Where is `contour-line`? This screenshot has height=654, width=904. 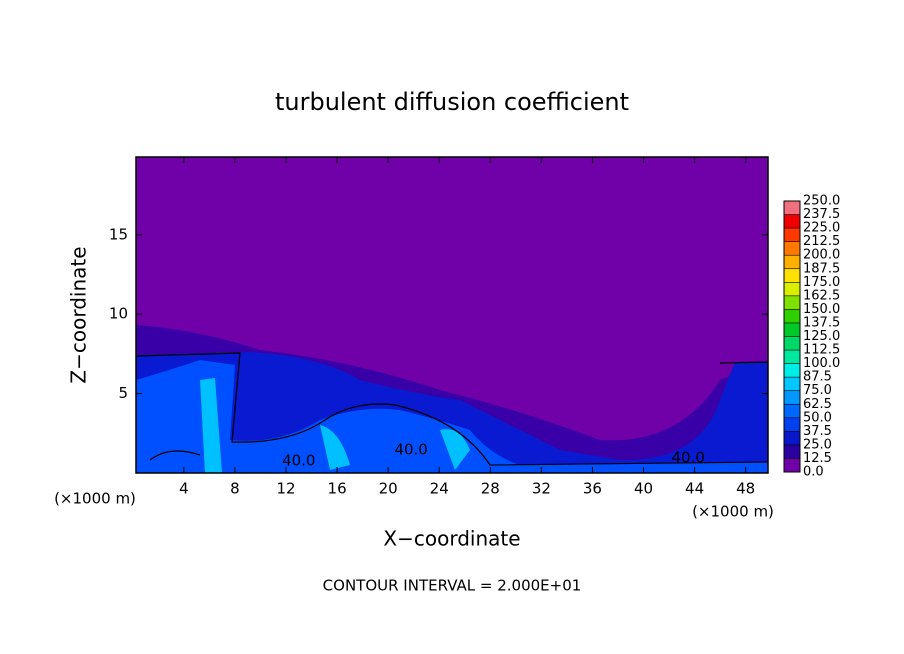 contour-line is located at coordinates (452, 409).